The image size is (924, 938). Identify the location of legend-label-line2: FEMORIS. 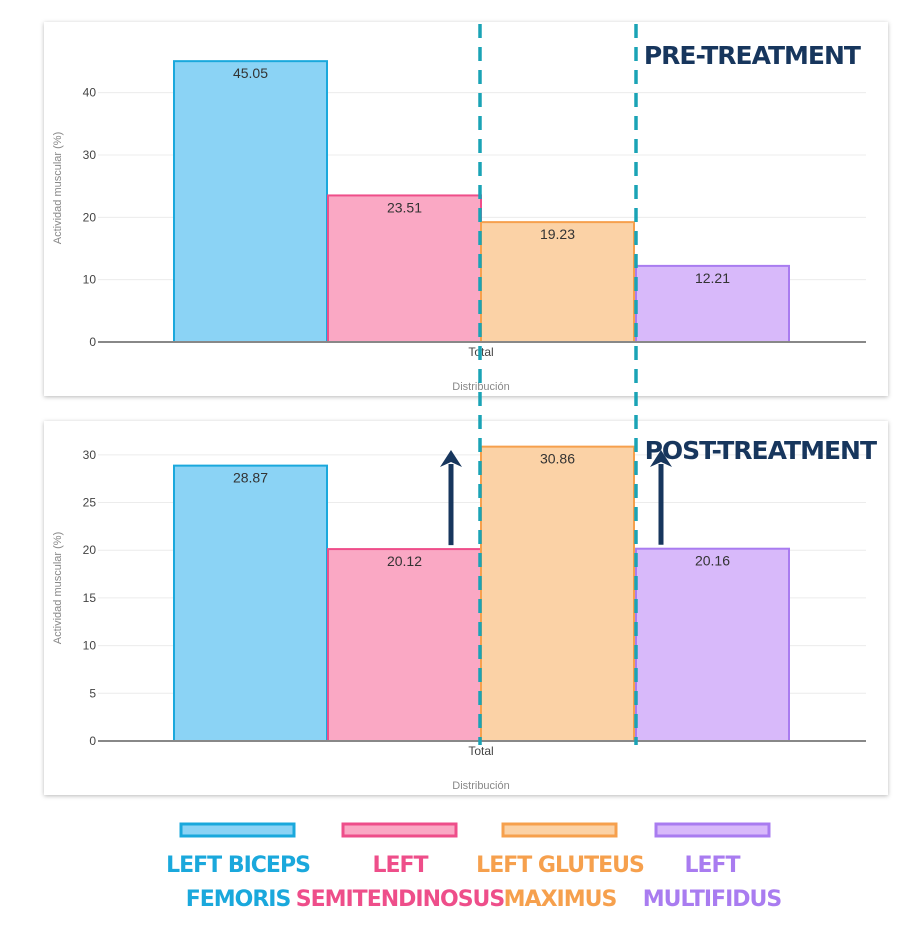
(238, 899).